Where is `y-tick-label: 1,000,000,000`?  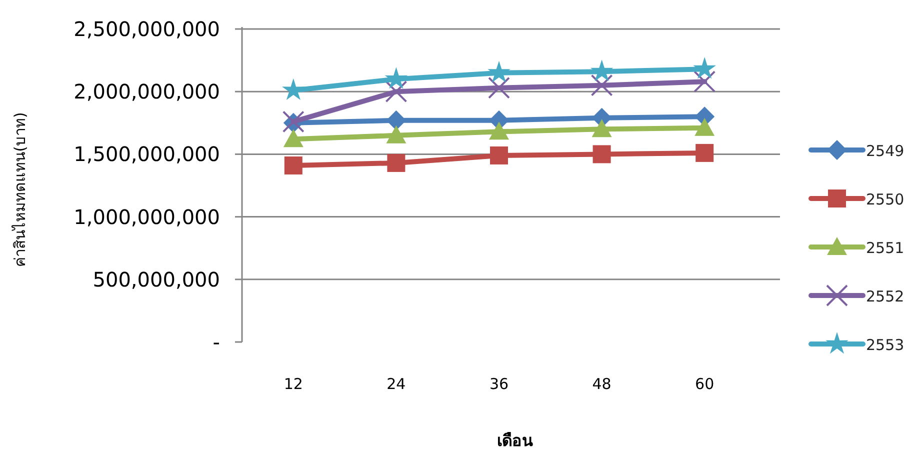 y-tick-label: 1,000,000,000 is located at coordinates (147, 216).